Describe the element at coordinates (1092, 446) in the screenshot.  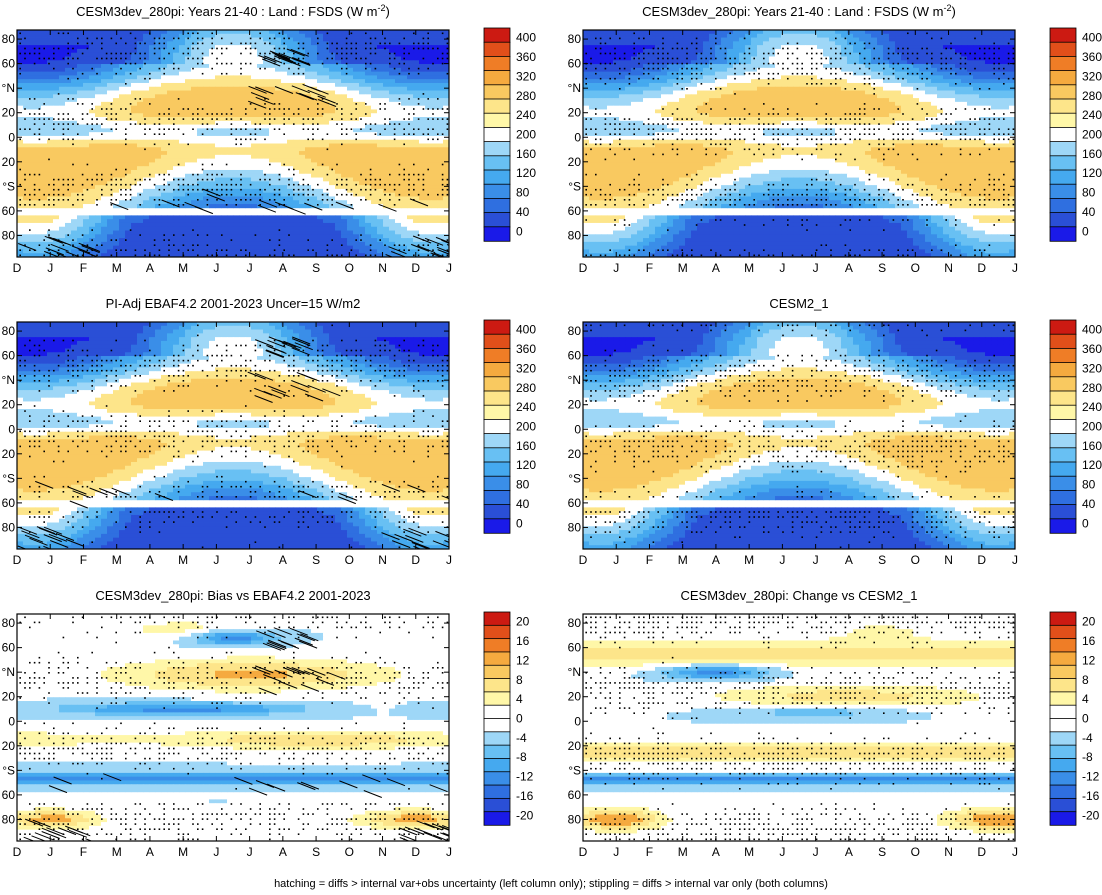
I see `colorbar-label: 160` at that location.